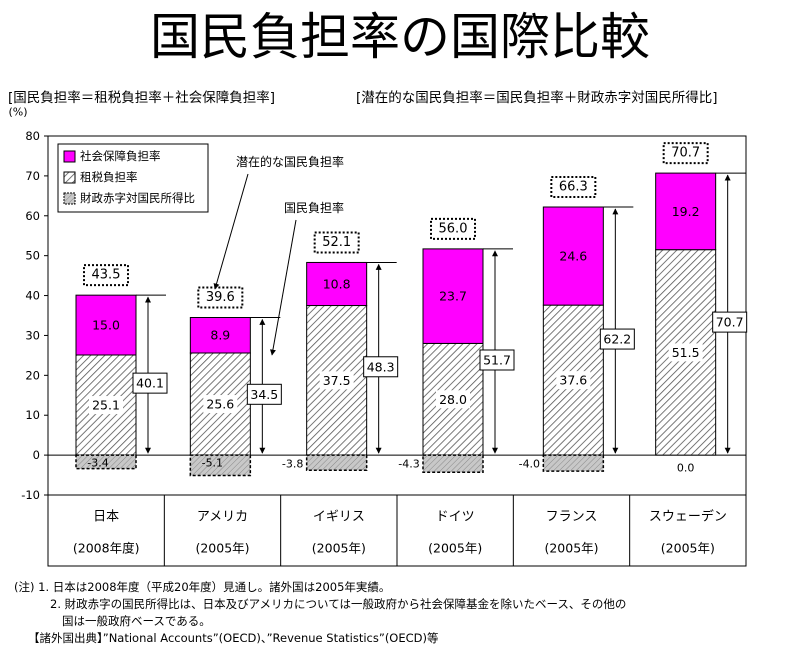  I want to click on national-burden-label: 51.7, so click(497, 359).